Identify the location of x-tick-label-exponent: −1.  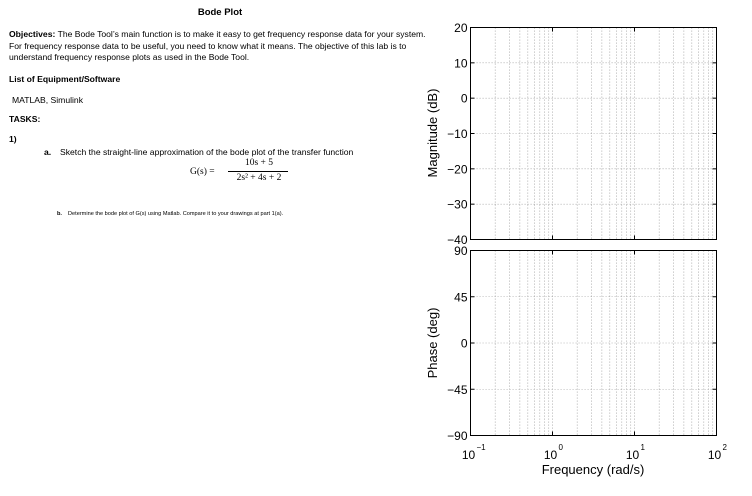
(482, 447).